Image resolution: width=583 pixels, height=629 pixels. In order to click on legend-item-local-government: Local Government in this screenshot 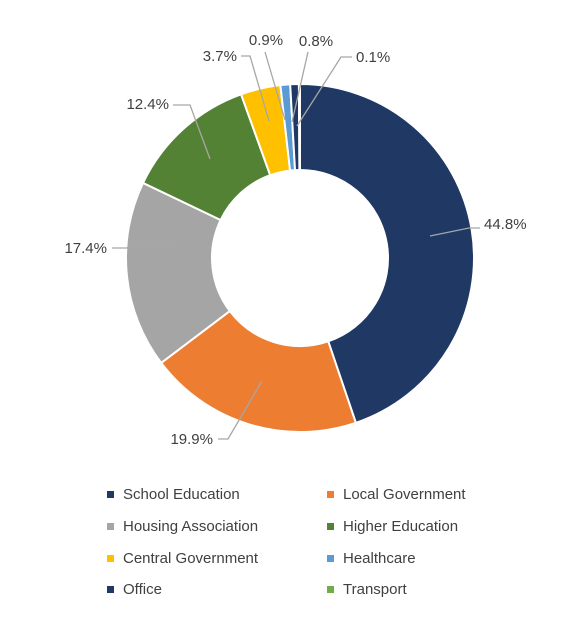, I will do `click(427, 495)`.